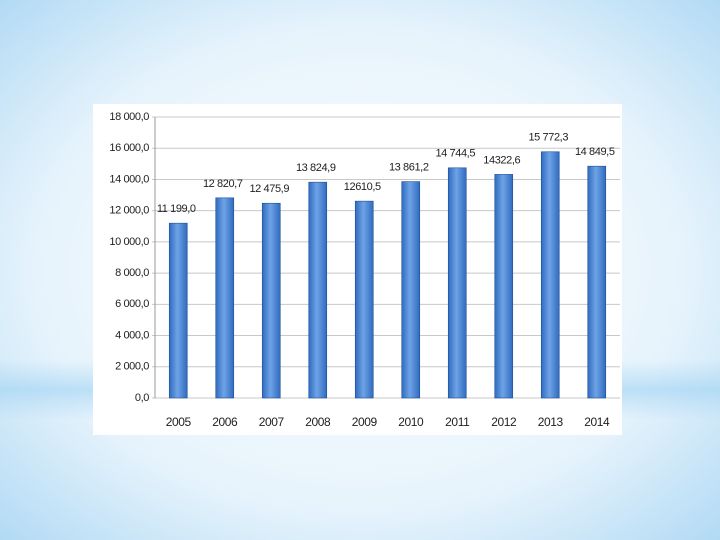 The image size is (720, 540). What do you see at coordinates (129, 179) in the screenshot?
I see `y-tick-label: 14 000,0` at bounding box center [129, 179].